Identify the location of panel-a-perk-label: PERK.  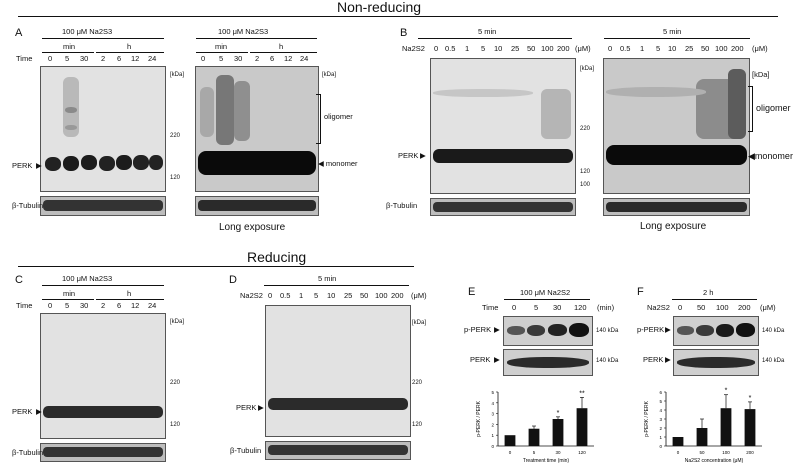
(22, 165).